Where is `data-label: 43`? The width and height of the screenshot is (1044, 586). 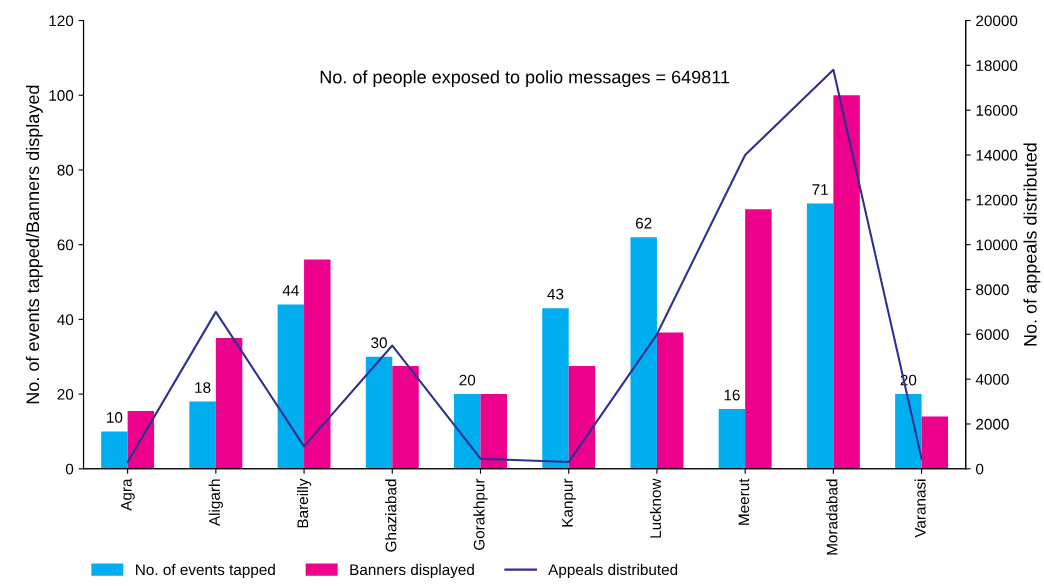
data-label: 43 is located at coordinates (555, 294).